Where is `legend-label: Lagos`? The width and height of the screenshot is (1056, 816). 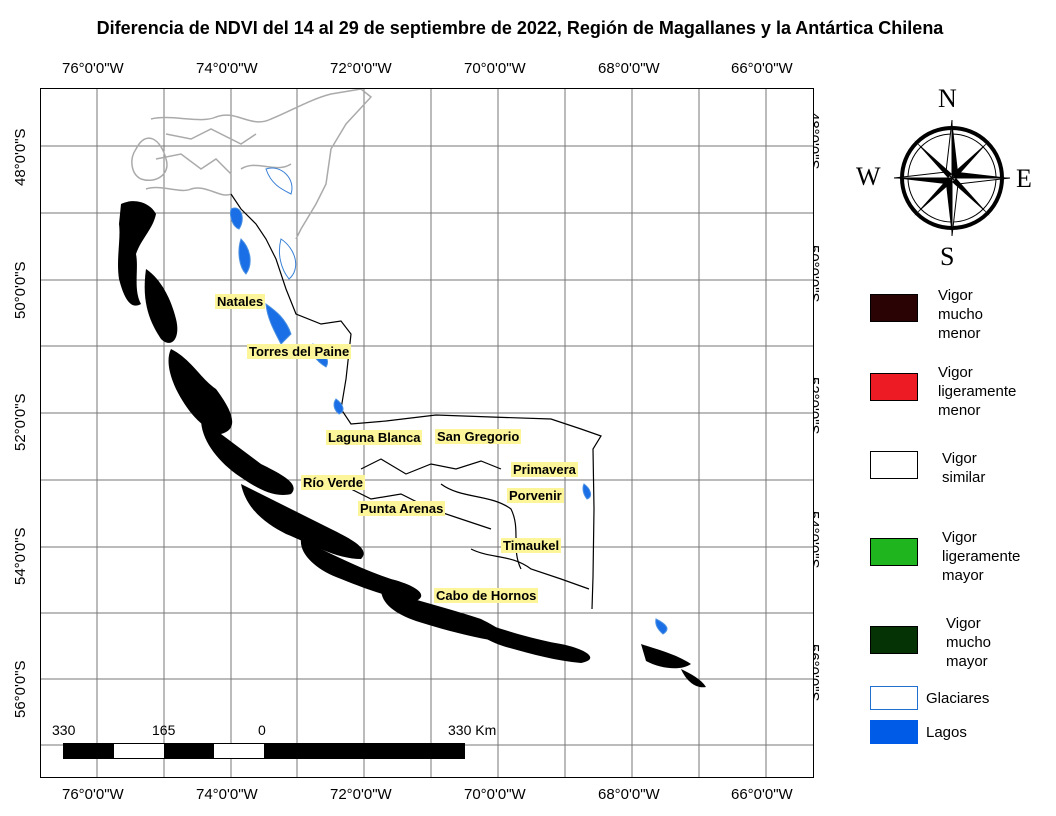
legend-label: Lagos is located at coordinates (946, 732).